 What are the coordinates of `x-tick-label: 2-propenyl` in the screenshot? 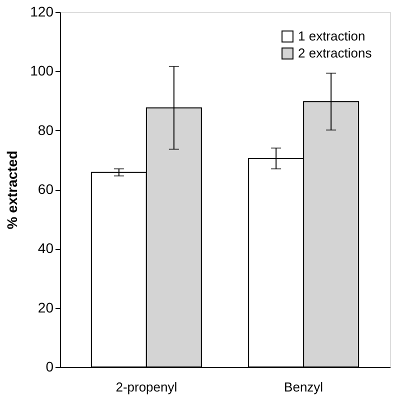 It's located at (147, 387).